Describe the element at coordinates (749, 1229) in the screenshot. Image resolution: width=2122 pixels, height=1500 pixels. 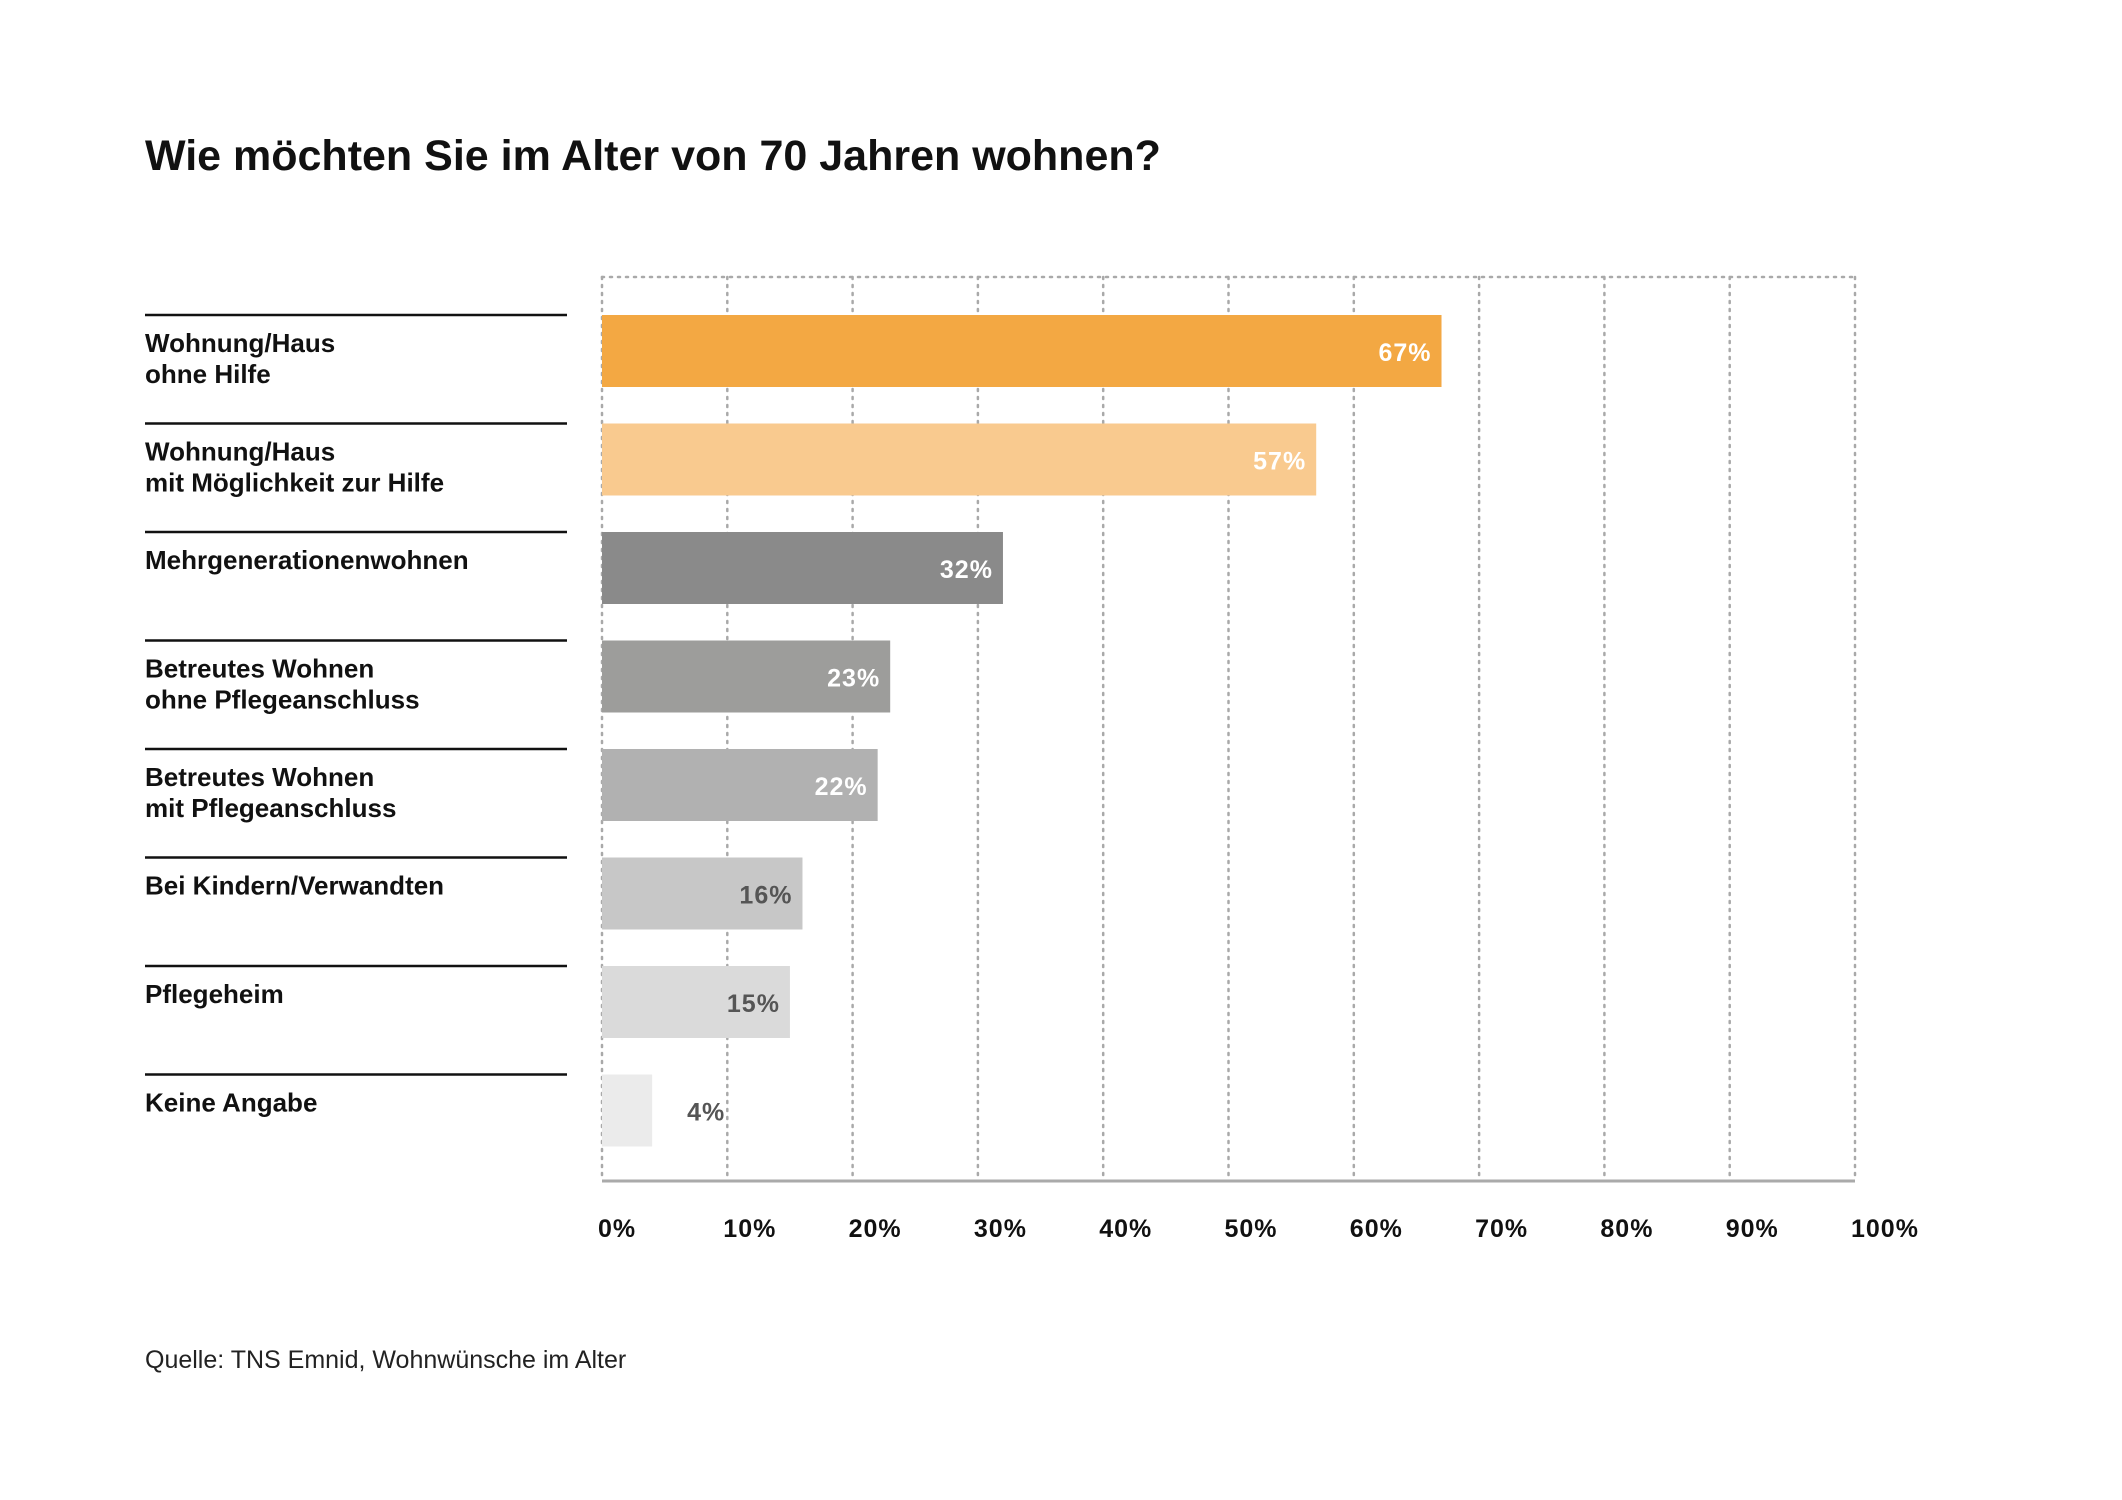
I see `x-tick-label: 10%` at that location.